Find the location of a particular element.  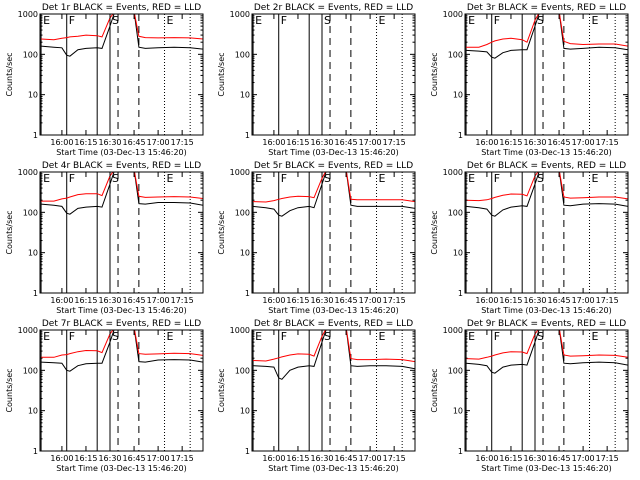

panel-title: Det 2r BLACK = Events, RED = LLD is located at coordinates (333, 8).